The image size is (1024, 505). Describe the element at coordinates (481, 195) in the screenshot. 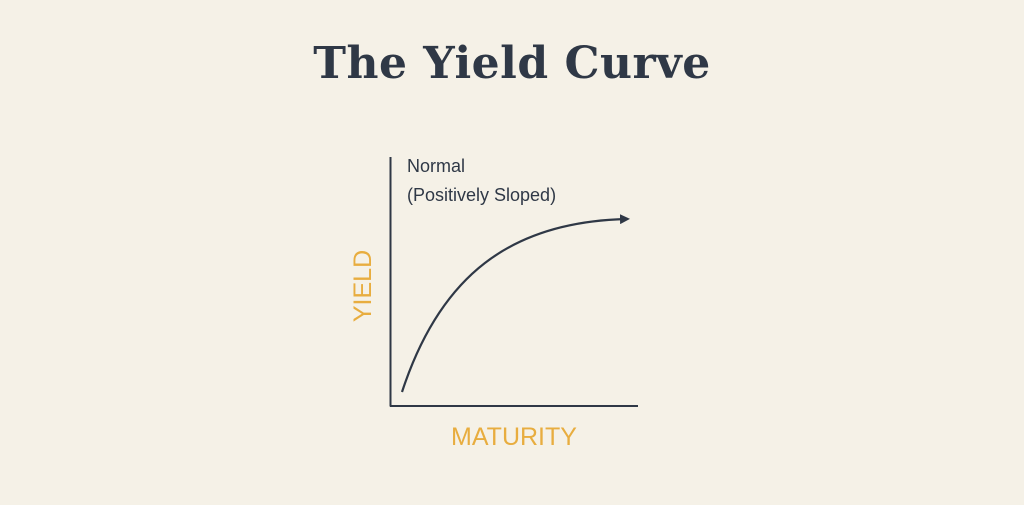

I see `curve-label-line2: (Positively Sloped)` at that location.